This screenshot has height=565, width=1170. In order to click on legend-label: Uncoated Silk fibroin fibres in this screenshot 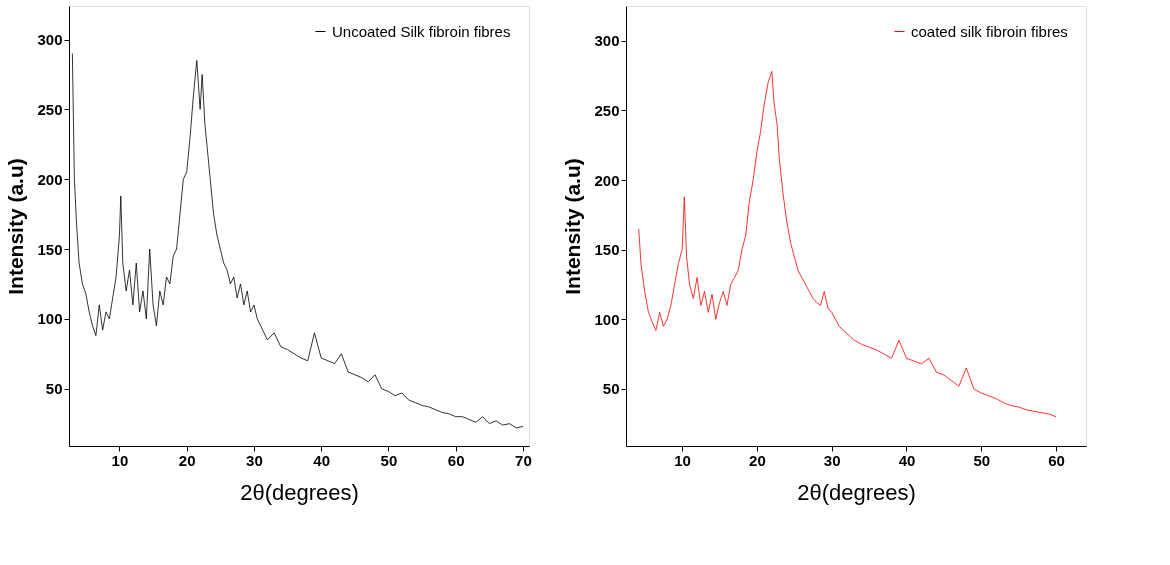, I will do `click(421, 31)`.